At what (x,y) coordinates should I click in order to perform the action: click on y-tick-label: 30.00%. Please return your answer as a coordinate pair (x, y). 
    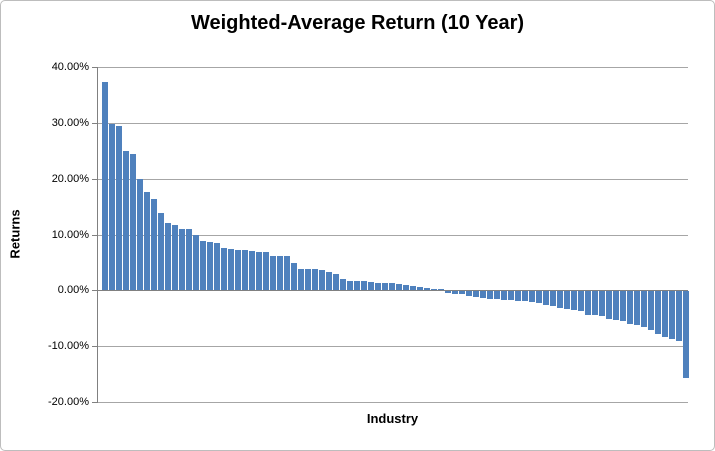
    Looking at the image, I should click on (70, 122).